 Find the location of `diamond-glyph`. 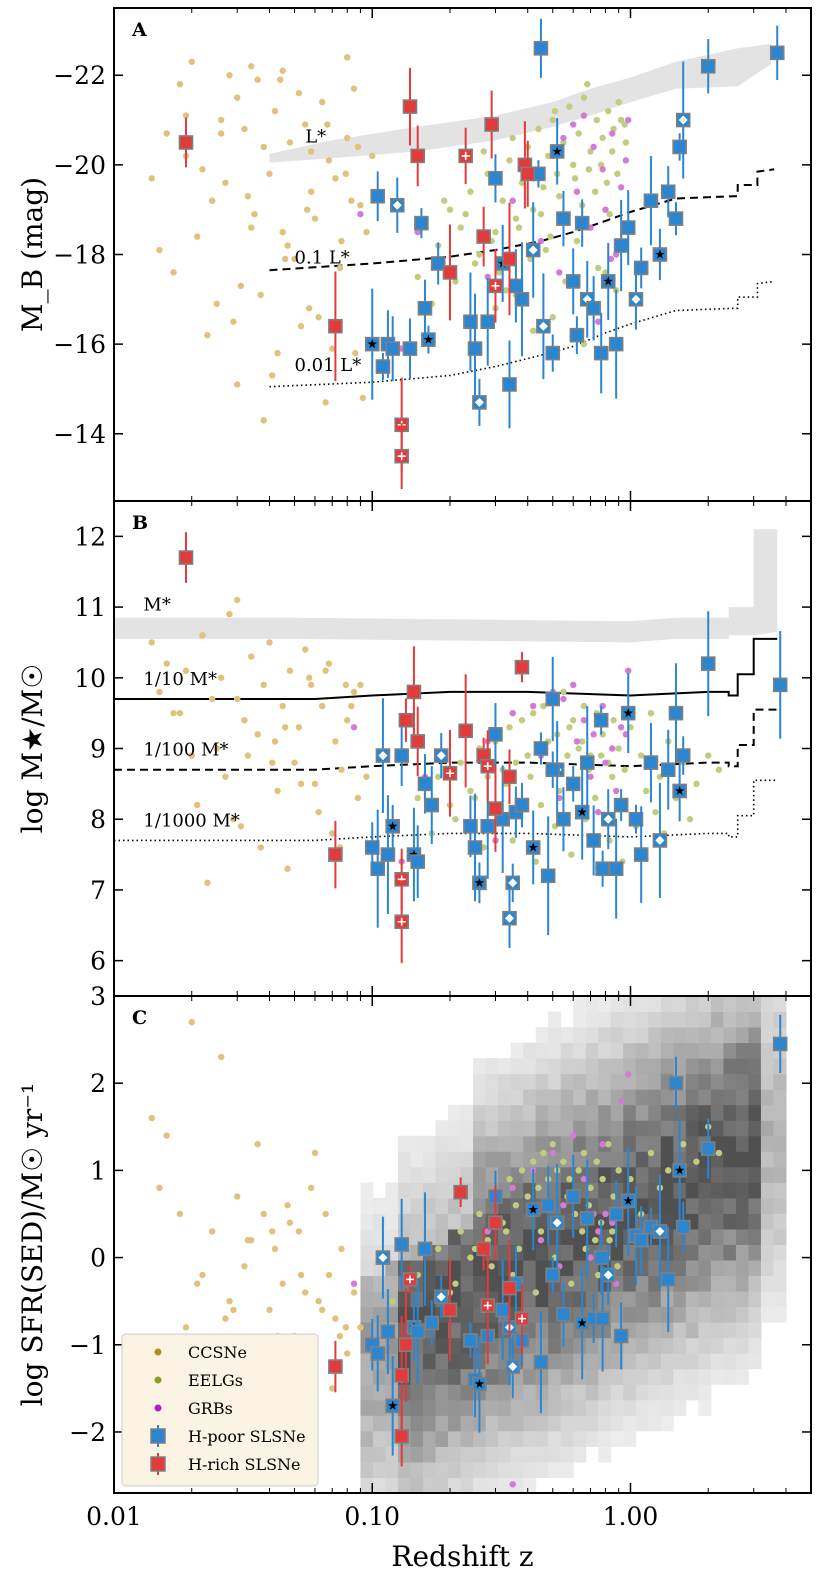

diamond-glyph is located at coordinates (533, 250).